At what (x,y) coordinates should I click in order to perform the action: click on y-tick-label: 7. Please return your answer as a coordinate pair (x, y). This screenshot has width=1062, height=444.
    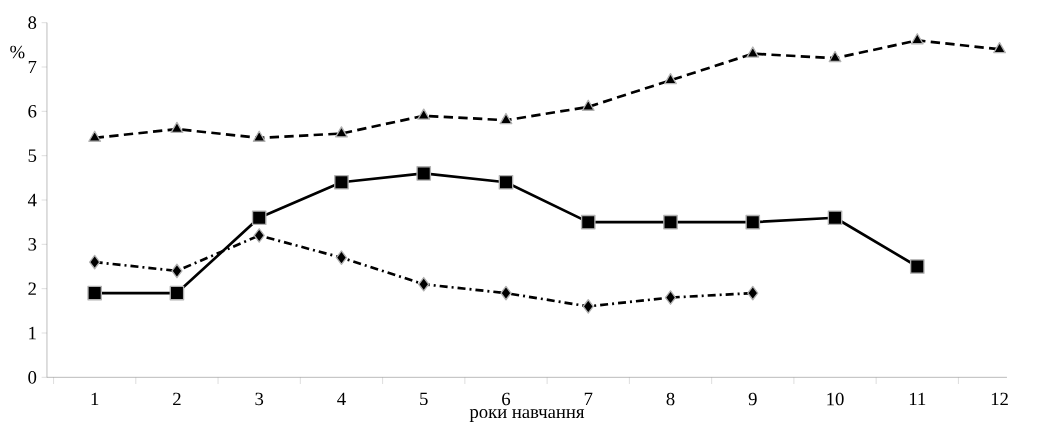
    Looking at the image, I should click on (32, 67).